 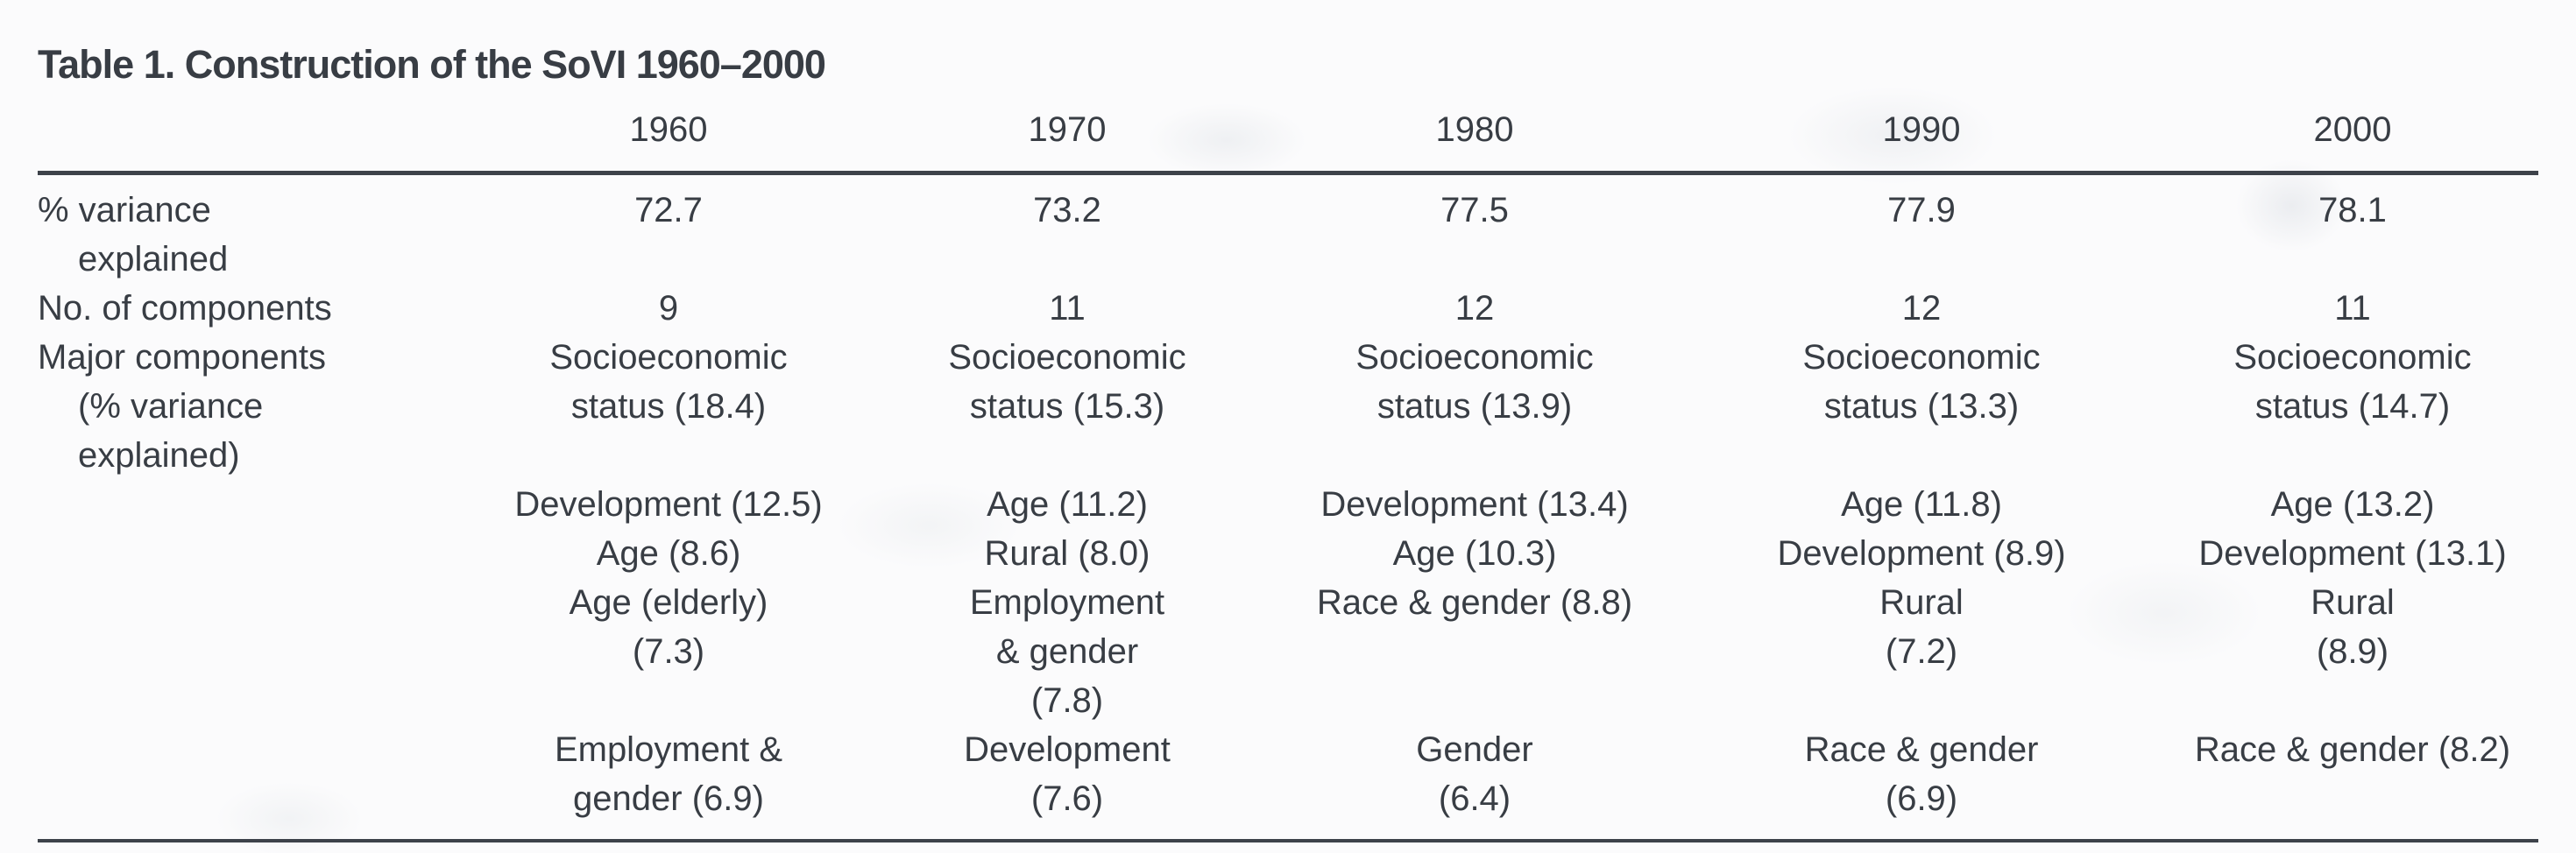 I want to click on cell-line: Age (elderly), so click(x=668, y=602).